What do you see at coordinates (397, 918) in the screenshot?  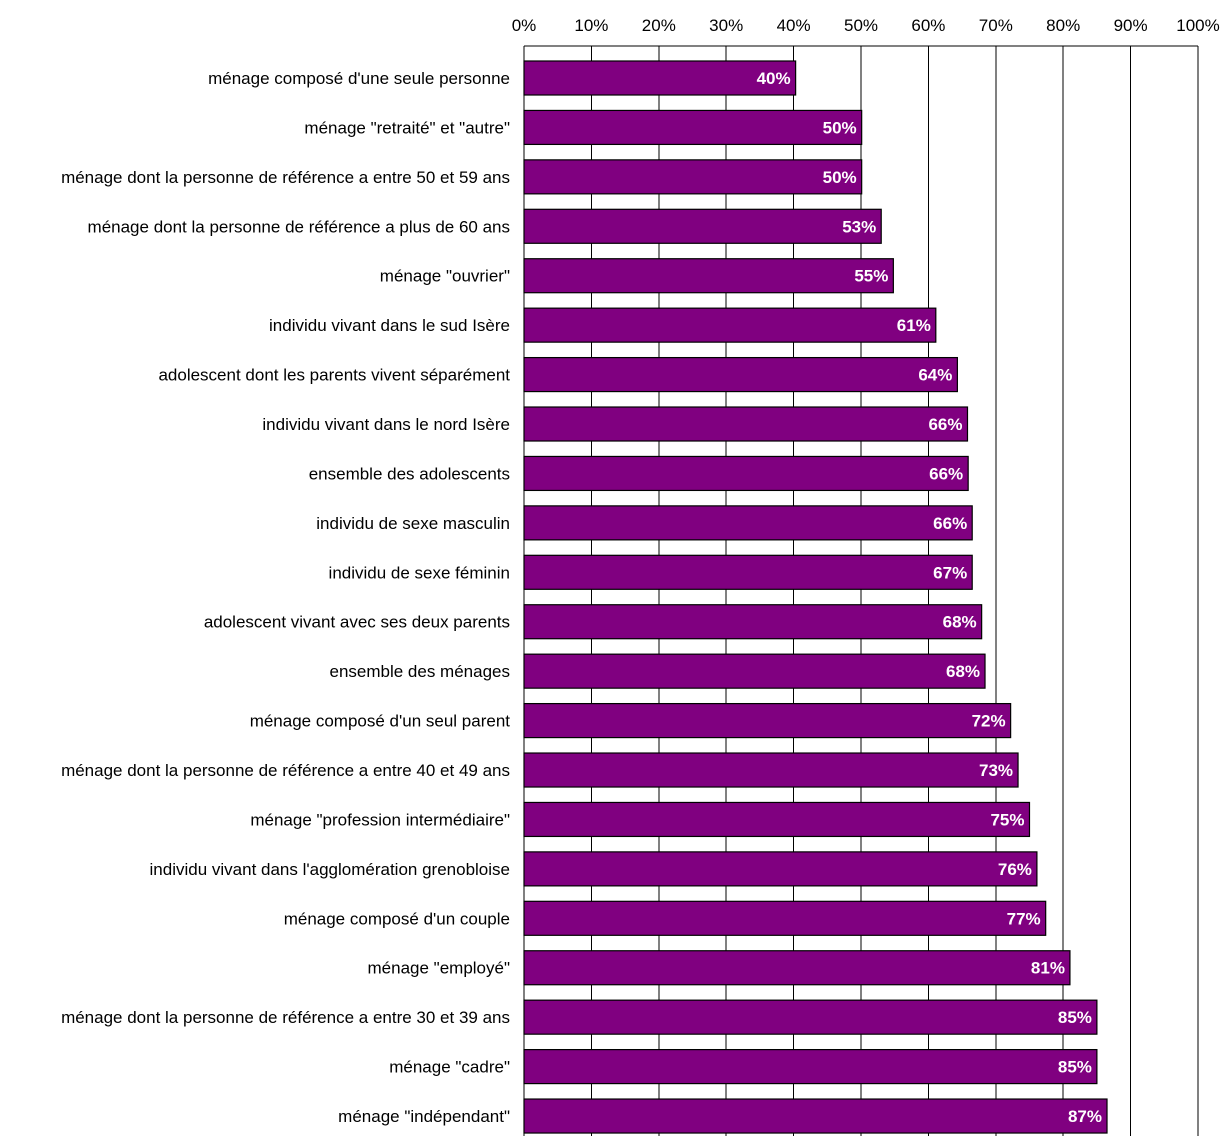 I see `category-label: ménage composé d'un couple` at bounding box center [397, 918].